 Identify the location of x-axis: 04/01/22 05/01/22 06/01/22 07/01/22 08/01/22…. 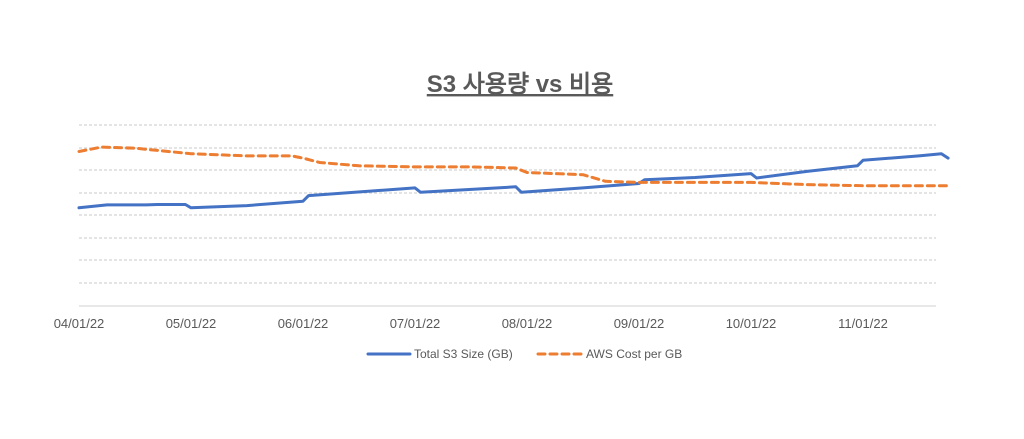
(495, 318).